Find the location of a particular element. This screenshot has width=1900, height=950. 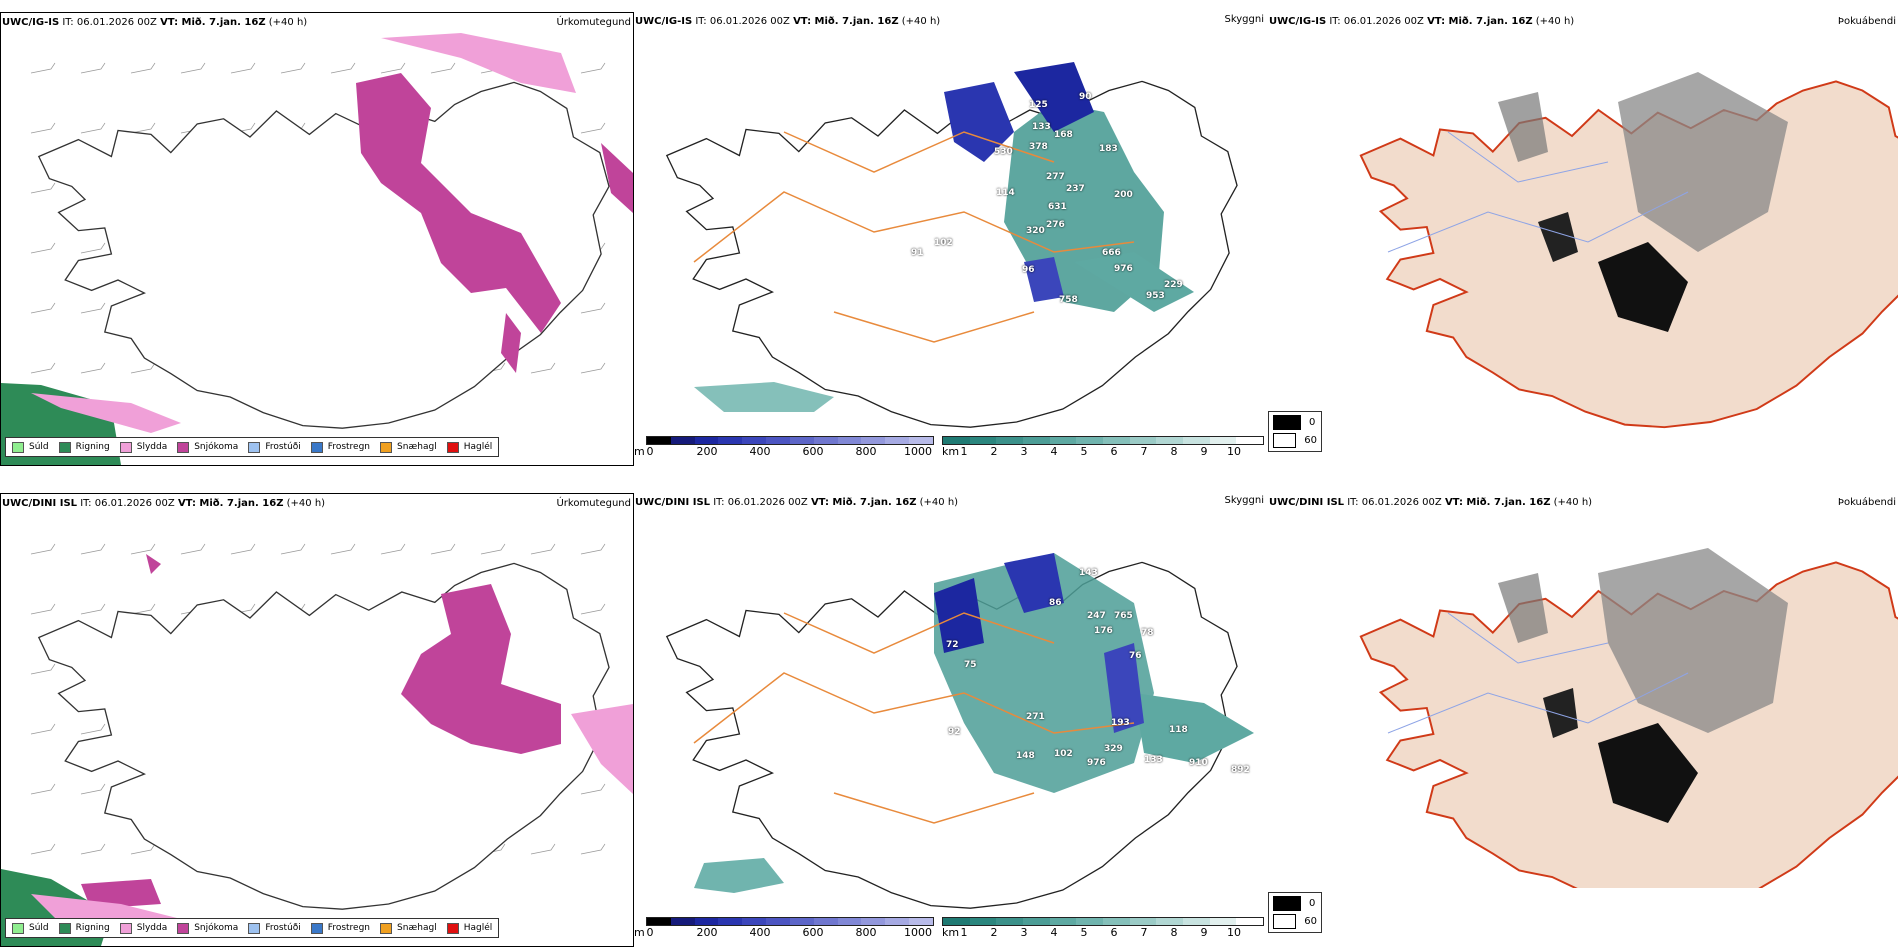

fog-map-bottom is located at coordinates (1628, 718).